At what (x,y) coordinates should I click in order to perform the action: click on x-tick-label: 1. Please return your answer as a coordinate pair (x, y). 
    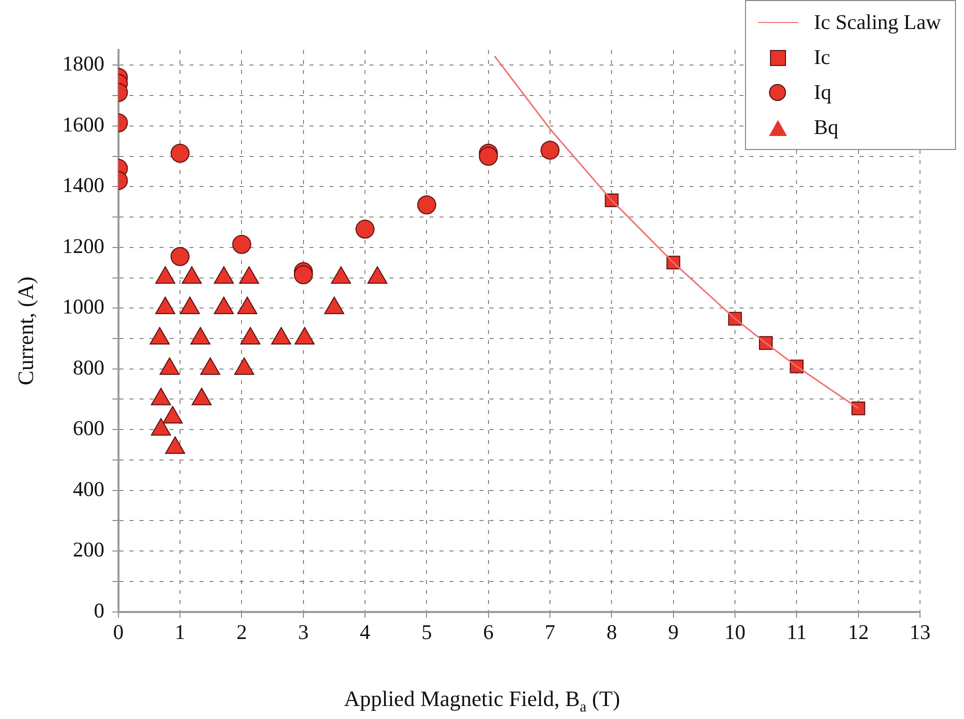
    Looking at the image, I should click on (180, 632).